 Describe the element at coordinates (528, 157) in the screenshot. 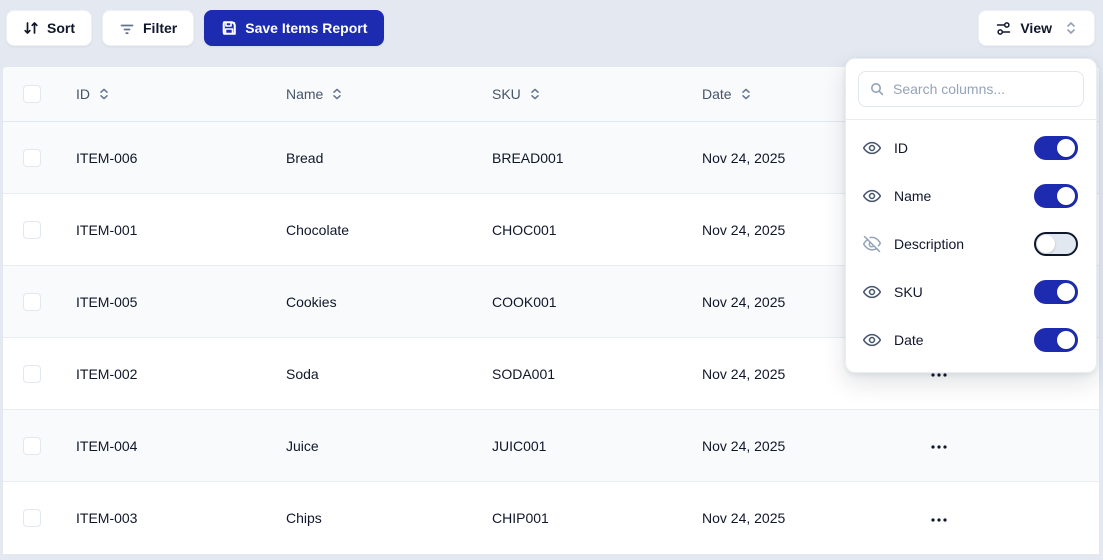

I see `cell-sku: BREAD001` at that location.